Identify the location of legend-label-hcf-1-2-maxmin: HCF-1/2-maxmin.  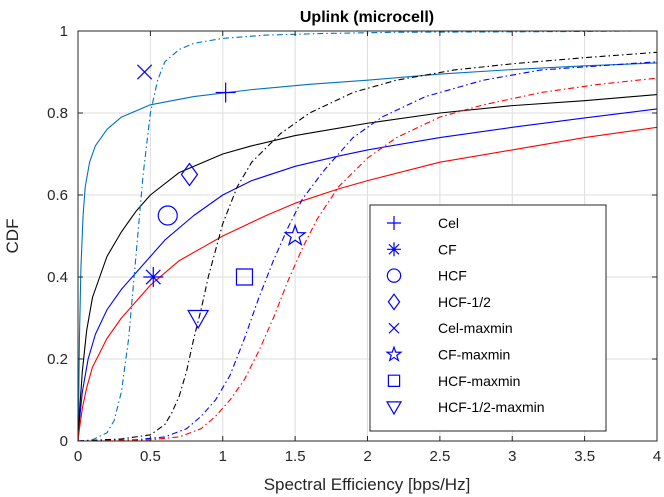
(491, 407).